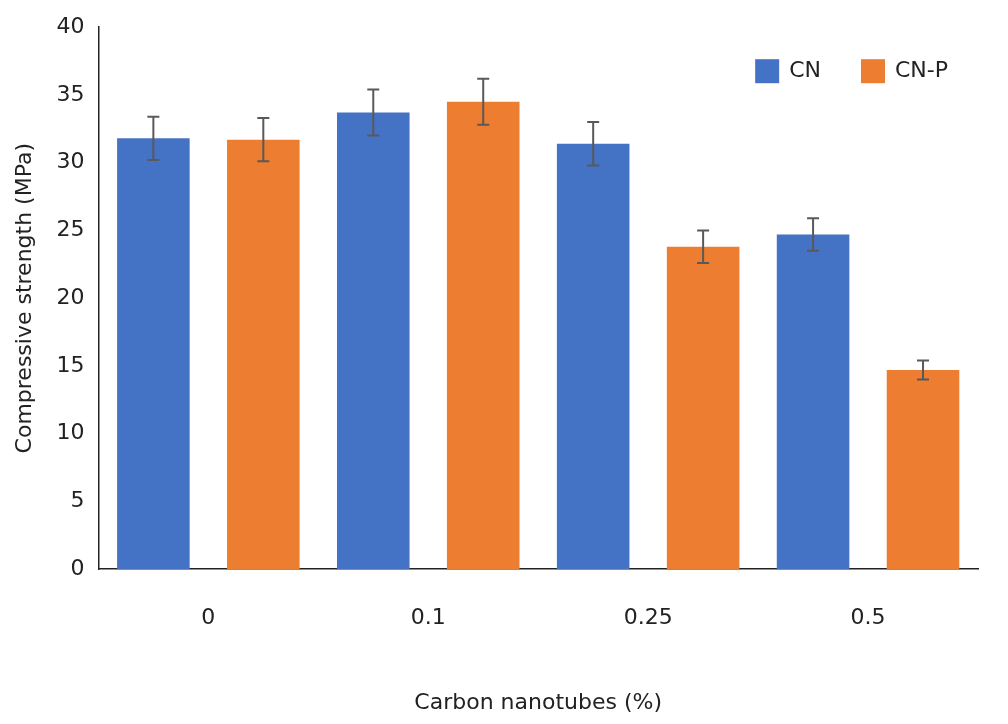 The image size is (1008, 724). What do you see at coordinates (648, 617) in the screenshot?
I see `x-tick-label: 0.25` at bounding box center [648, 617].